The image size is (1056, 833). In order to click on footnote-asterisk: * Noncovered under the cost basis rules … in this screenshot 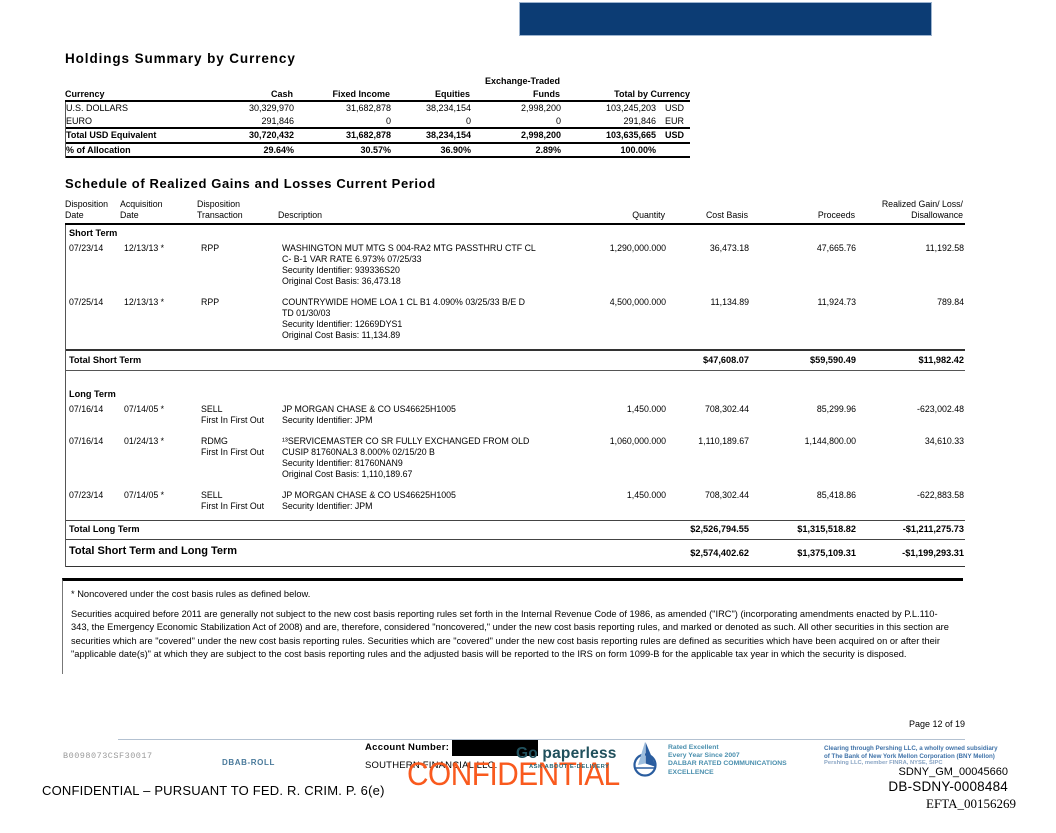, I will do `click(191, 594)`.